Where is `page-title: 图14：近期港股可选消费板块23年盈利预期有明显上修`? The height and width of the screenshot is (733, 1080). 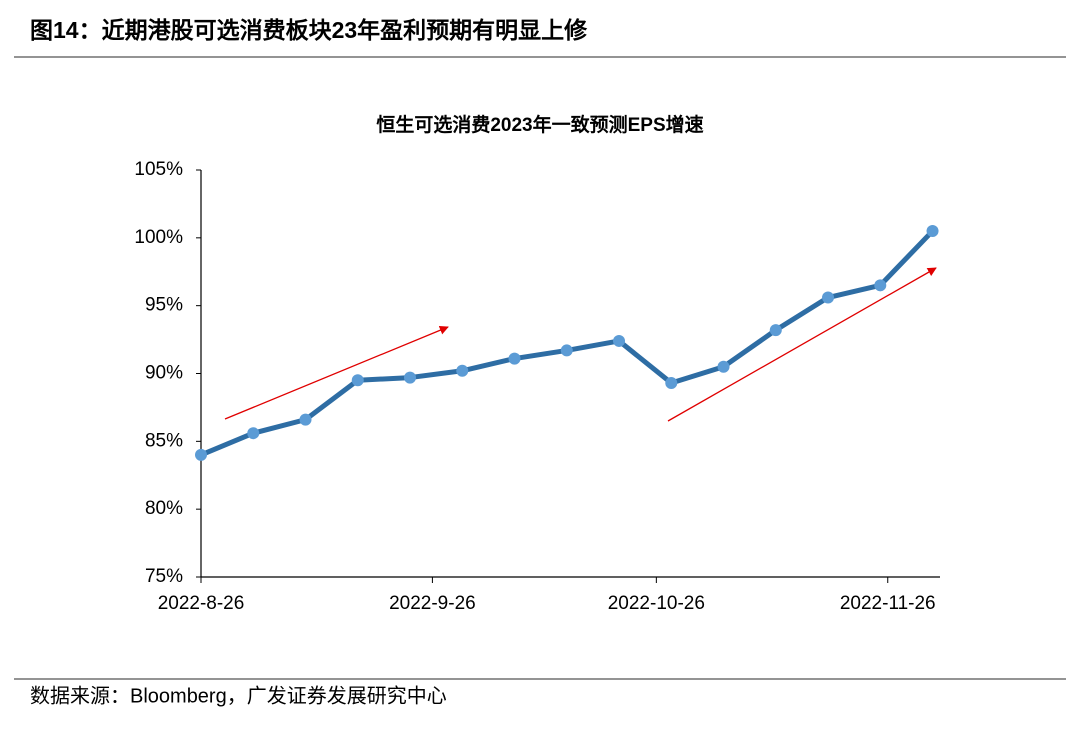
page-title: 图14：近期港股可选消费板块23年盈利预期有明显上修 is located at coordinates (309, 30).